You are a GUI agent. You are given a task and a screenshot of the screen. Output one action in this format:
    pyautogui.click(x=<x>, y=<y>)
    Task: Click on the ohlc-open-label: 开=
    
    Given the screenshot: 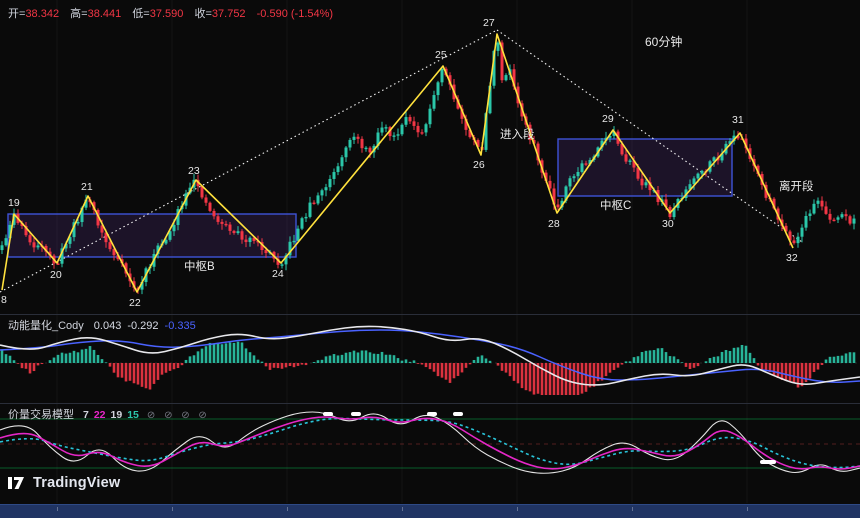 What is the action you would take?
    pyautogui.click(x=17, y=14)
    